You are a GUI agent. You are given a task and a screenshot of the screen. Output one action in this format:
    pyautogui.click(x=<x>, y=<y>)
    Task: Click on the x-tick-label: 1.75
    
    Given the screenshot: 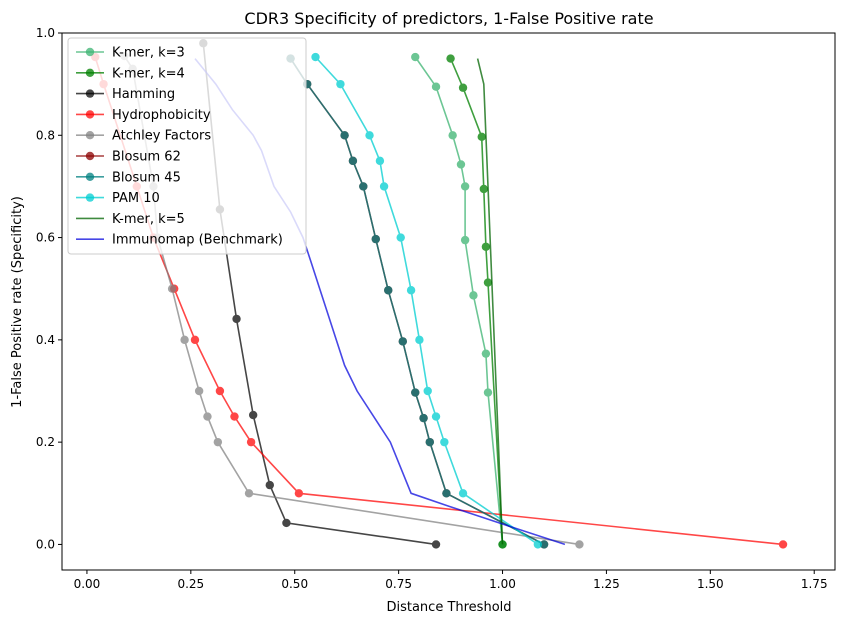 What is the action you would take?
    pyautogui.click(x=814, y=584)
    